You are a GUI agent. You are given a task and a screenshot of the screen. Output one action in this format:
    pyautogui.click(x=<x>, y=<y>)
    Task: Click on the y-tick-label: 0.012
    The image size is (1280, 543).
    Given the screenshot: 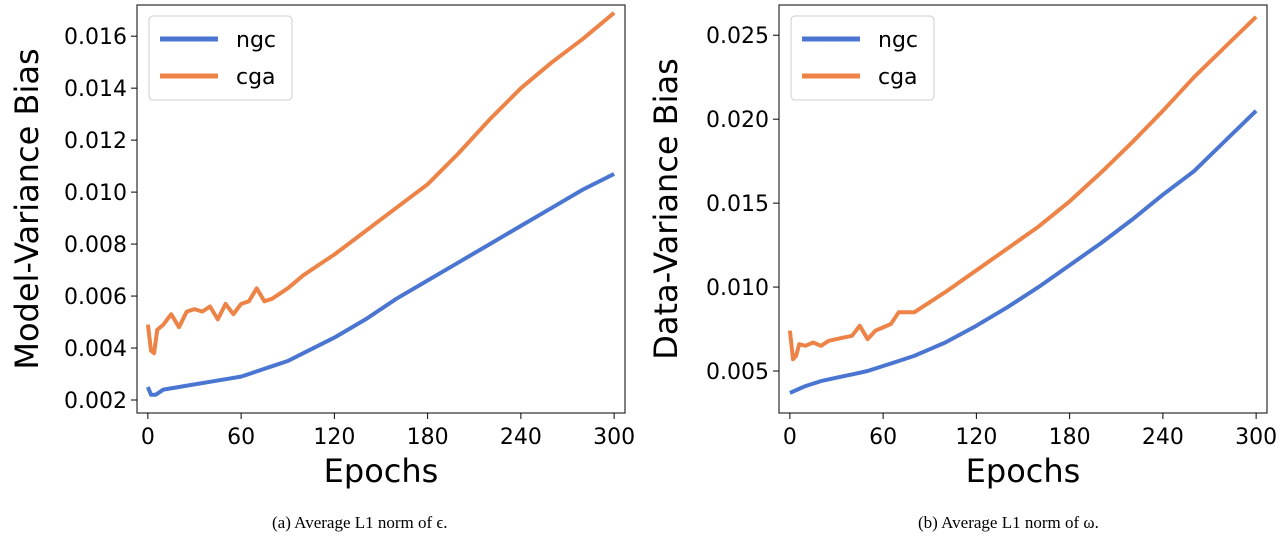 What is the action you would take?
    pyautogui.click(x=95, y=141)
    